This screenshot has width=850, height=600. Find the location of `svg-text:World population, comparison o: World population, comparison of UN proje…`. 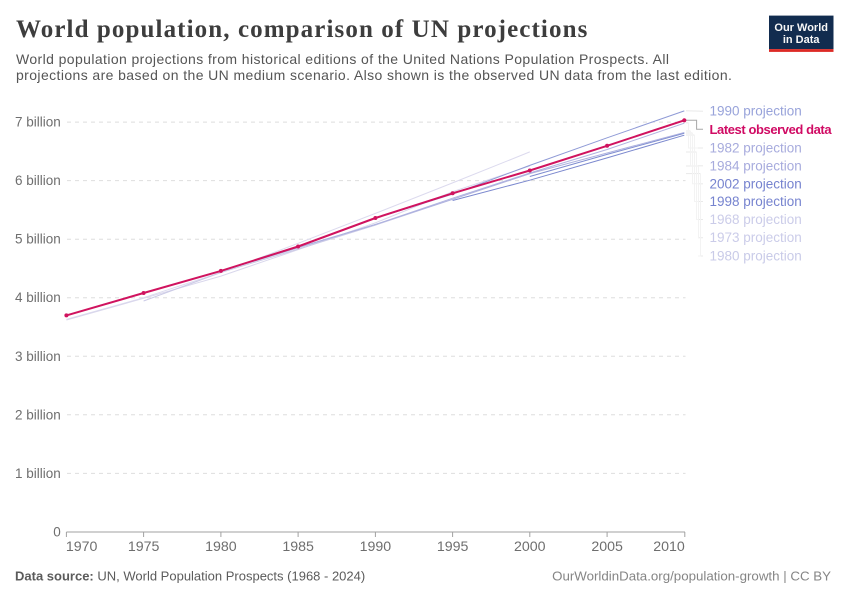

svg-text:World population, comparison o: World population, comparison of UN proje… is located at coordinates (302, 29).